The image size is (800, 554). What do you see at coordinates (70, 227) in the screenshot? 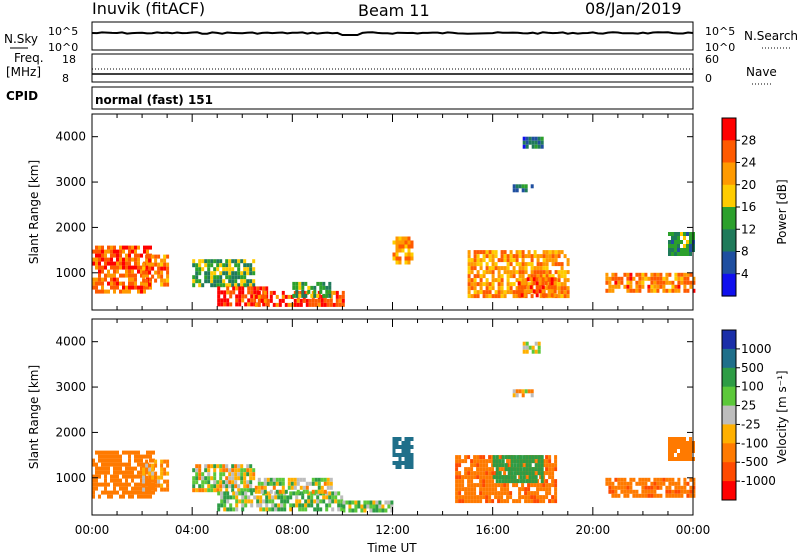
I see `power-y-tick-label-1: 2000` at bounding box center [70, 227].